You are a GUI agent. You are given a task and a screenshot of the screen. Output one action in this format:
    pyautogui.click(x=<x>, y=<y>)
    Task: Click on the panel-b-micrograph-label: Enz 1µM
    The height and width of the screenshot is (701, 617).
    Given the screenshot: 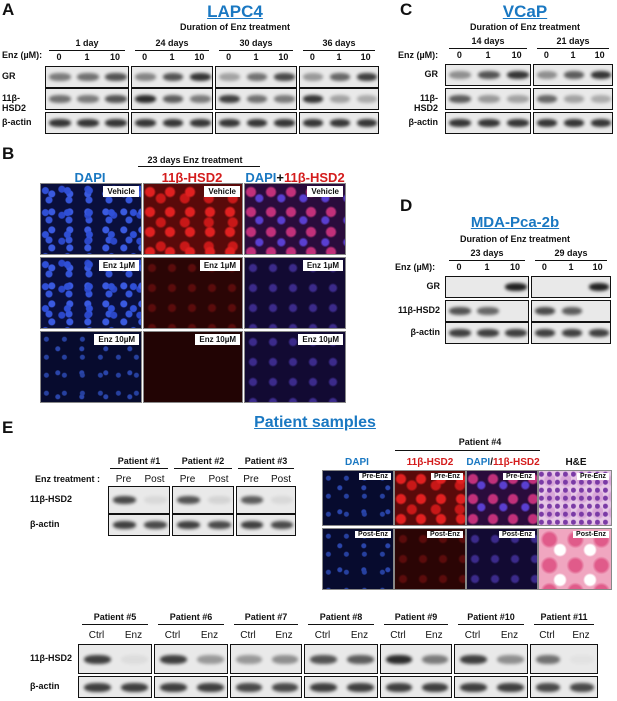 What is the action you would take?
    pyautogui.click(x=219, y=265)
    